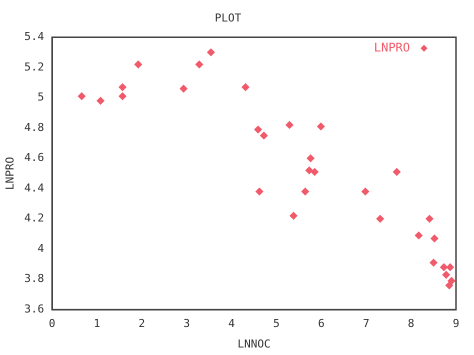 Image resolution: width=474 pixels, height=355 pixels. I want to click on x-tick-label: 1, so click(97, 323).